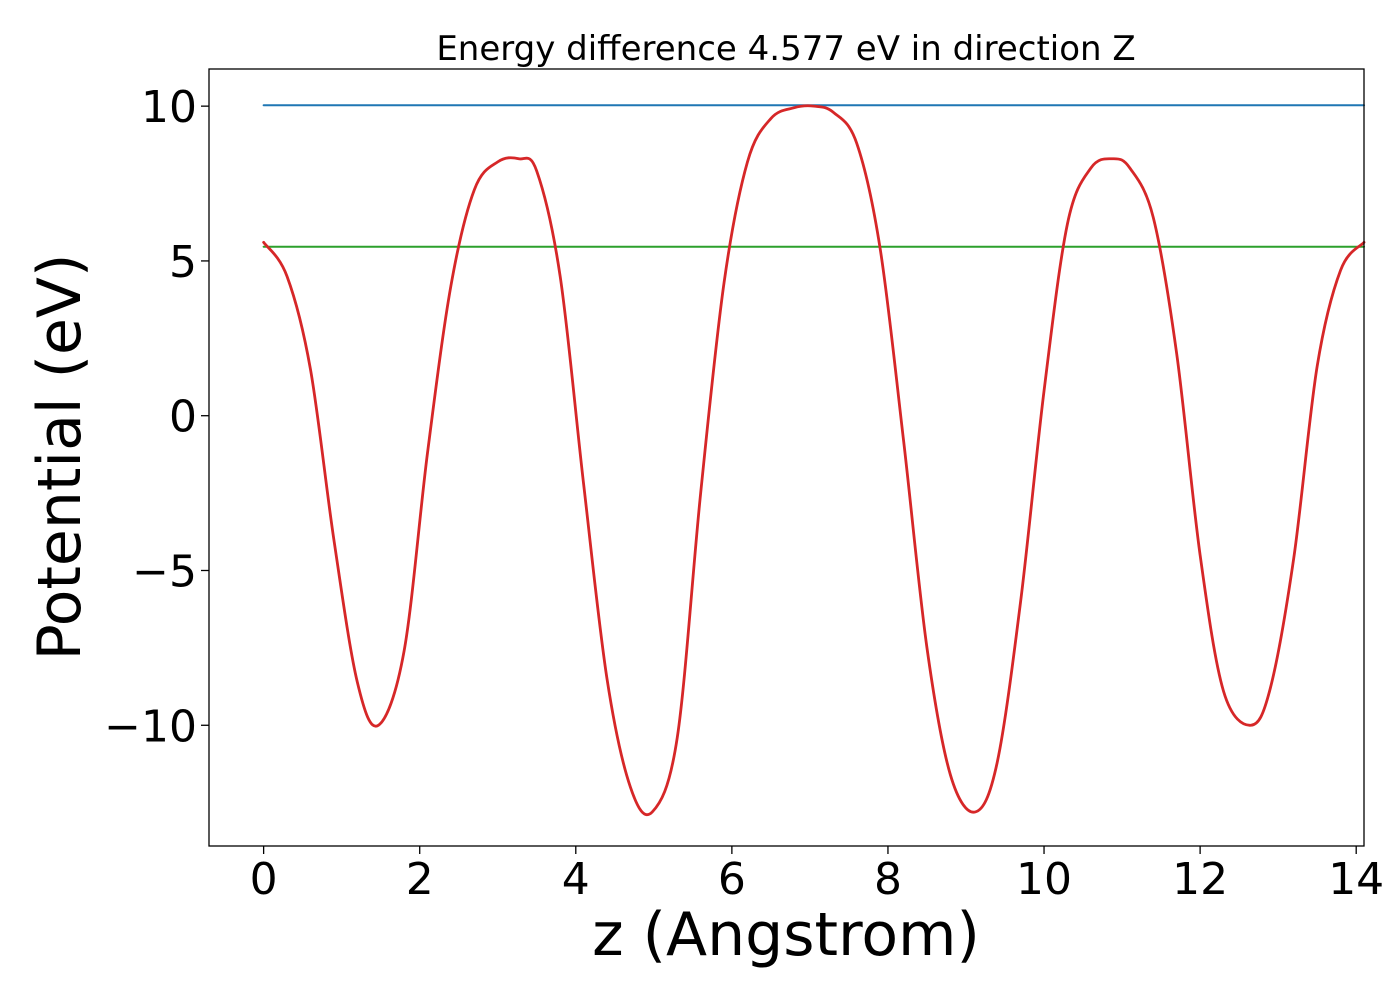  Describe the element at coordinates (817, 875) in the screenshot. I see `x-axis-ticks: 0 2 4 6 8 10 12 14` at that location.